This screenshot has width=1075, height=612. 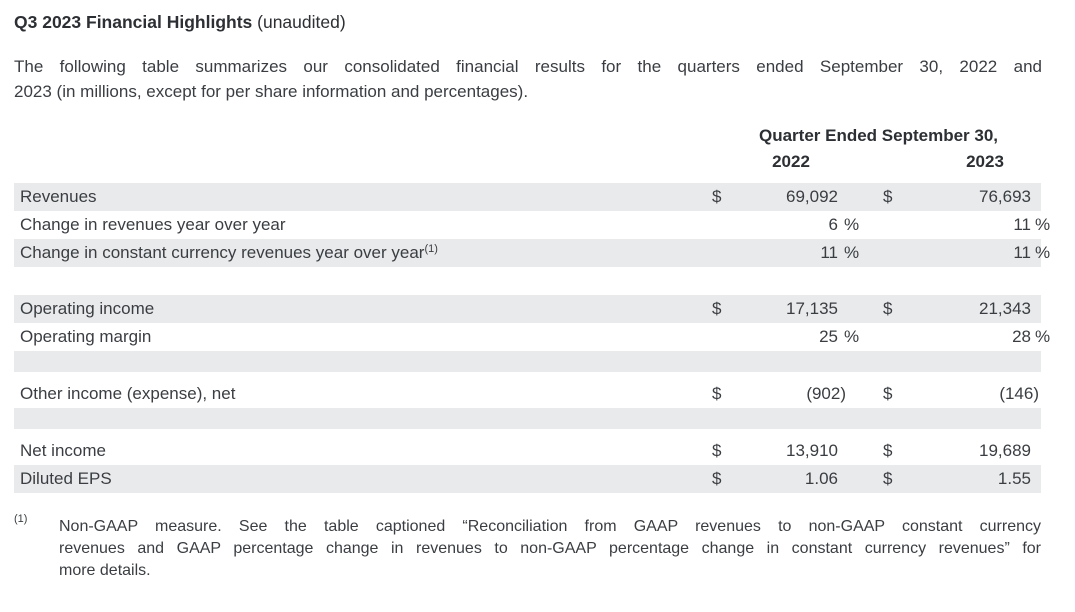 I want to click on table-row: Operating margin 25% 28%, so click(x=532, y=337).